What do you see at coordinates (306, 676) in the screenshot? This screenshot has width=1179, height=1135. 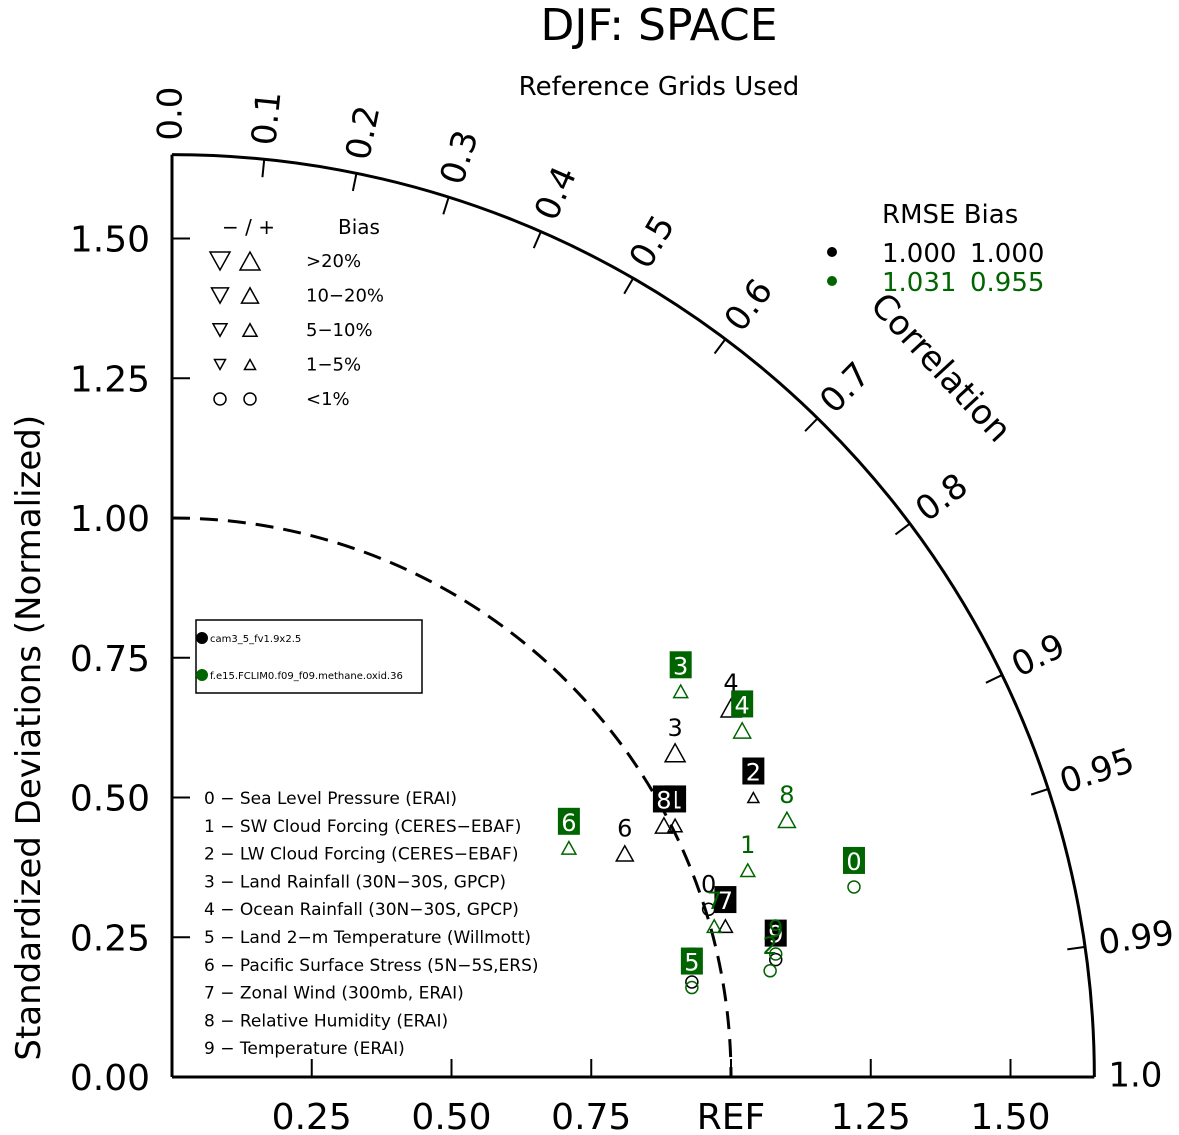 I see `case-legend-label: f.e15.FCLIM0.f09_f09.methane.oxid.36` at bounding box center [306, 676].